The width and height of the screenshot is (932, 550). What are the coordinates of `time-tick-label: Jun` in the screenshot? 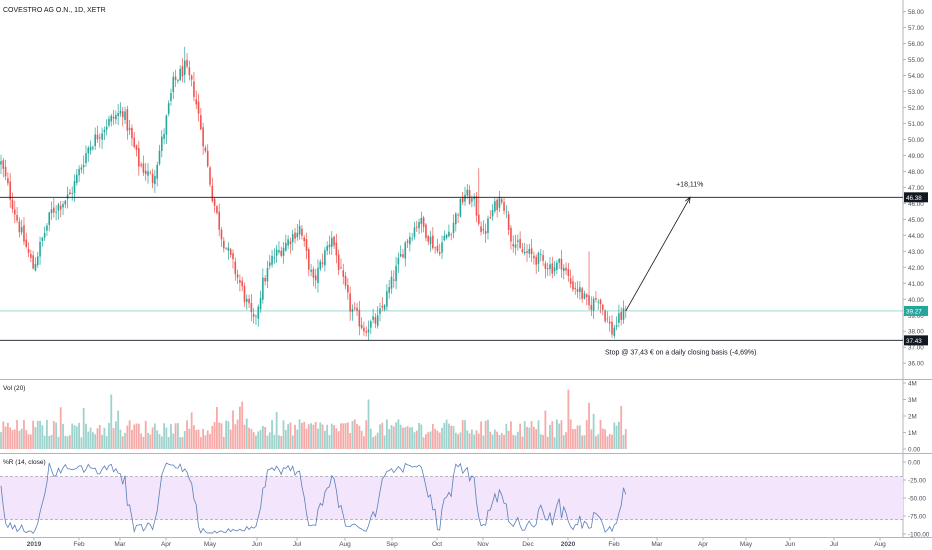 It's located at (790, 544).